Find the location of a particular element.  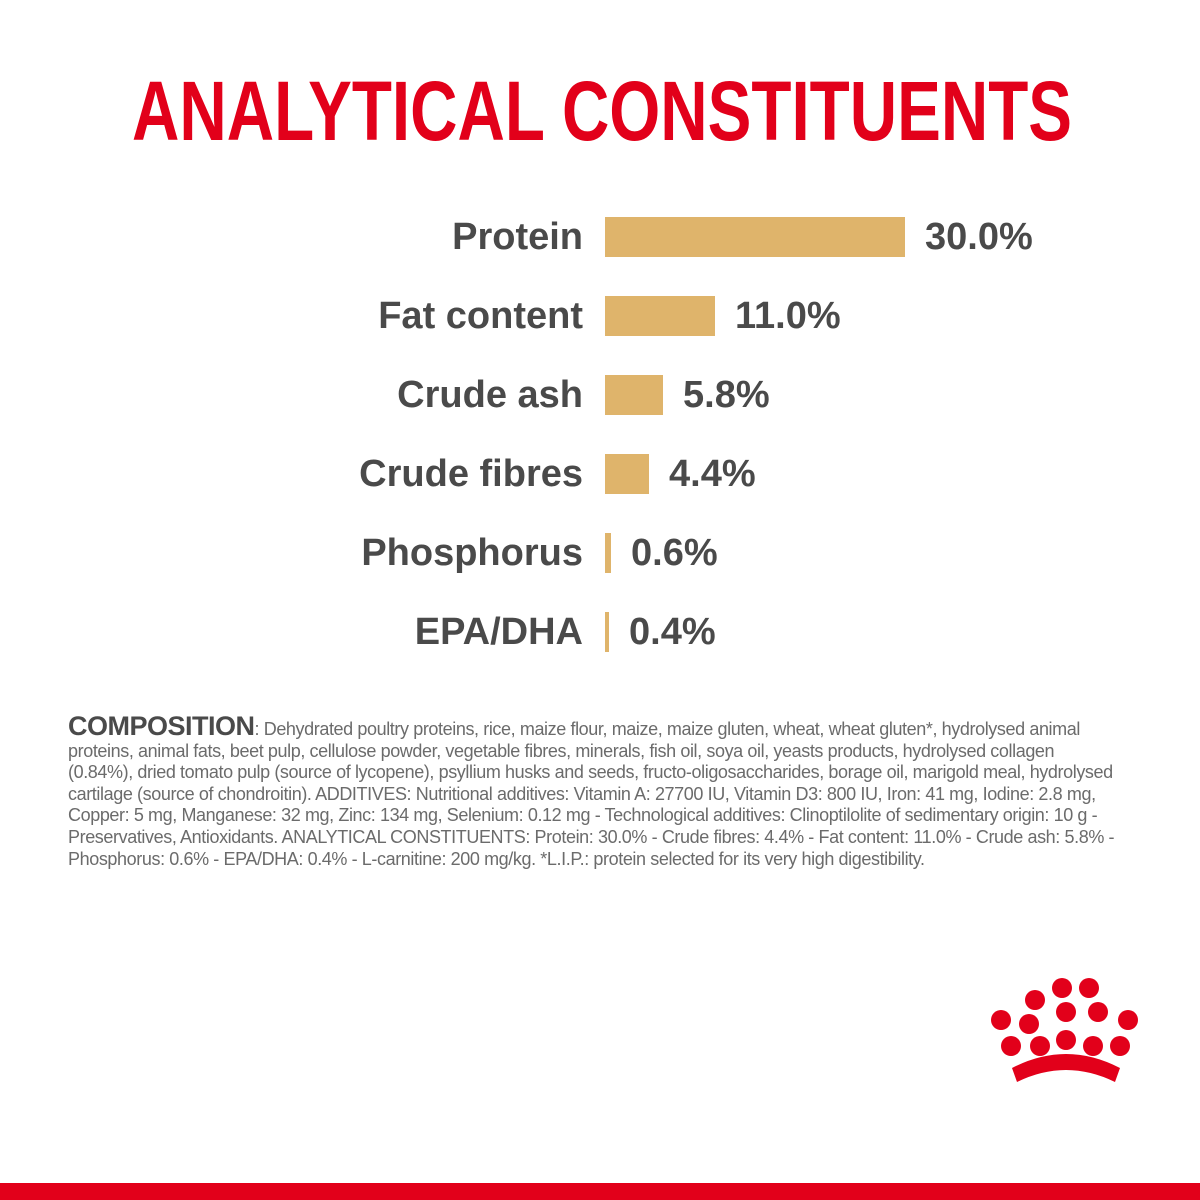

category-label: Phosphorus is located at coordinates (472, 553).